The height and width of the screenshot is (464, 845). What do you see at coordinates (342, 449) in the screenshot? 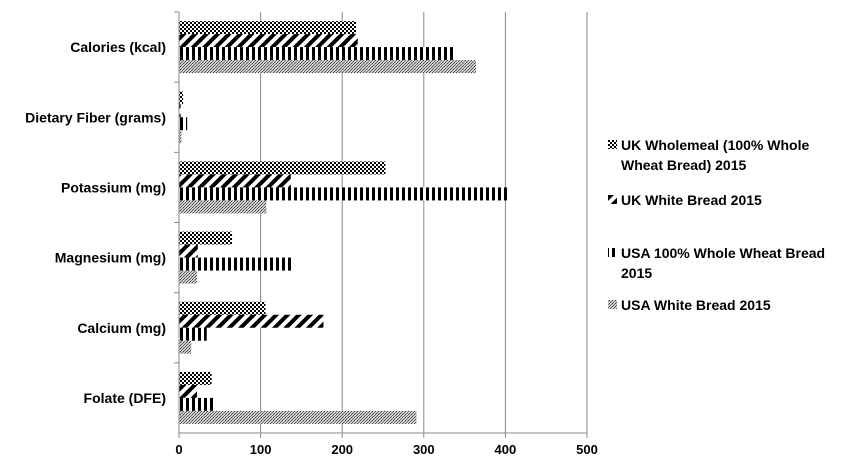
I see `x-tick-label-200: 200` at bounding box center [342, 449].